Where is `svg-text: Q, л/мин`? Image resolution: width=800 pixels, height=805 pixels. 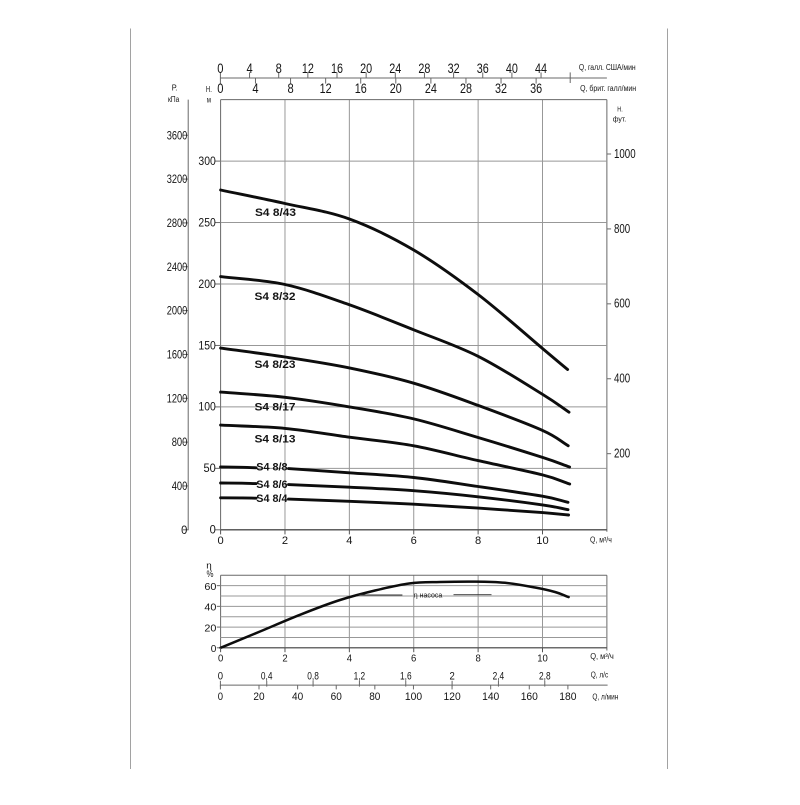 svg-text: Q, л/мин is located at coordinates (605, 697).